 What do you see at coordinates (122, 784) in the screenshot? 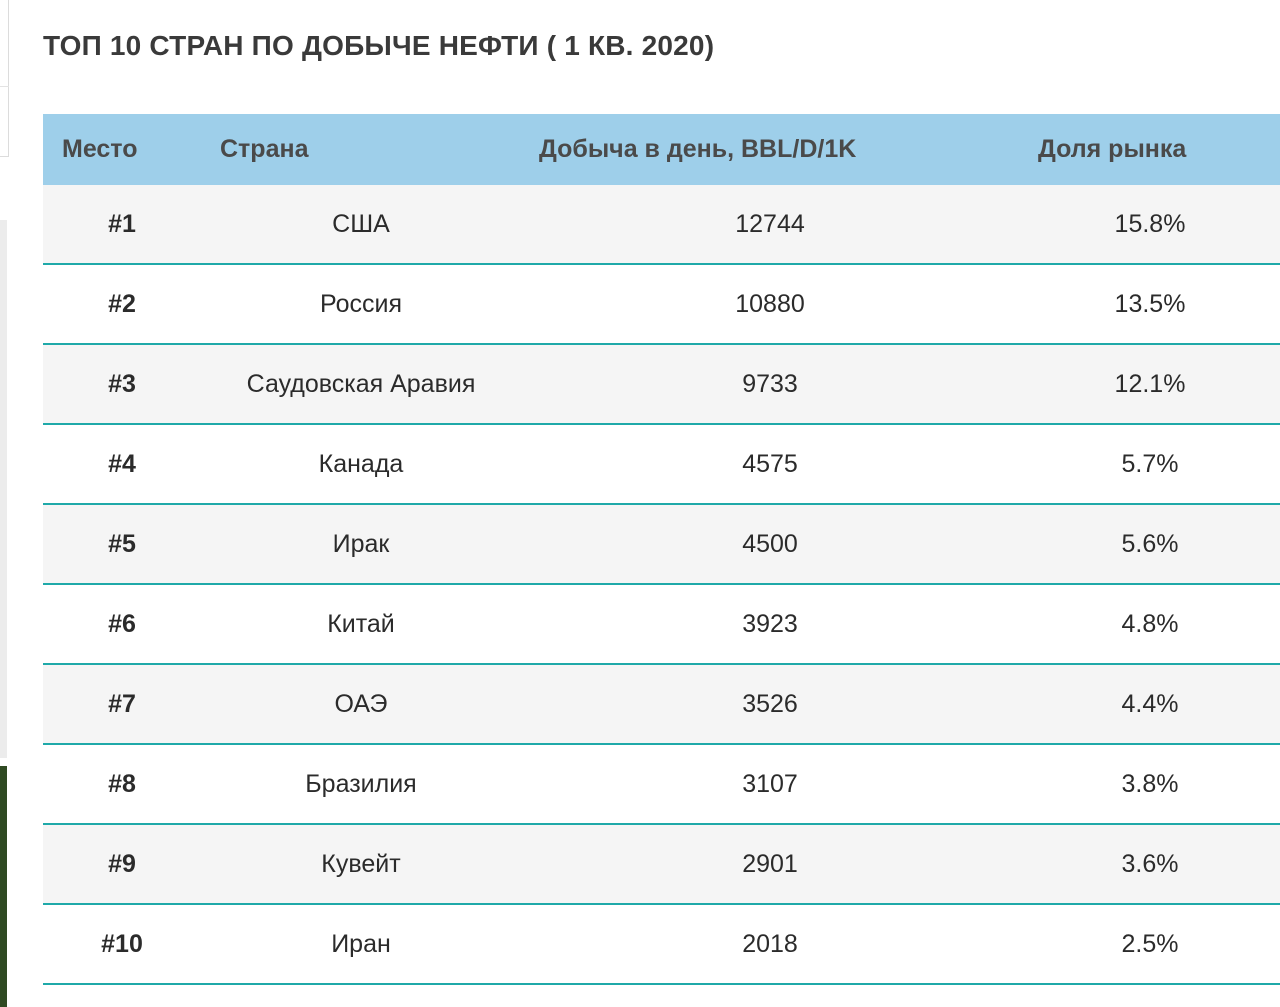
I see `rank-cell: #8` at bounding box center [122, 784].